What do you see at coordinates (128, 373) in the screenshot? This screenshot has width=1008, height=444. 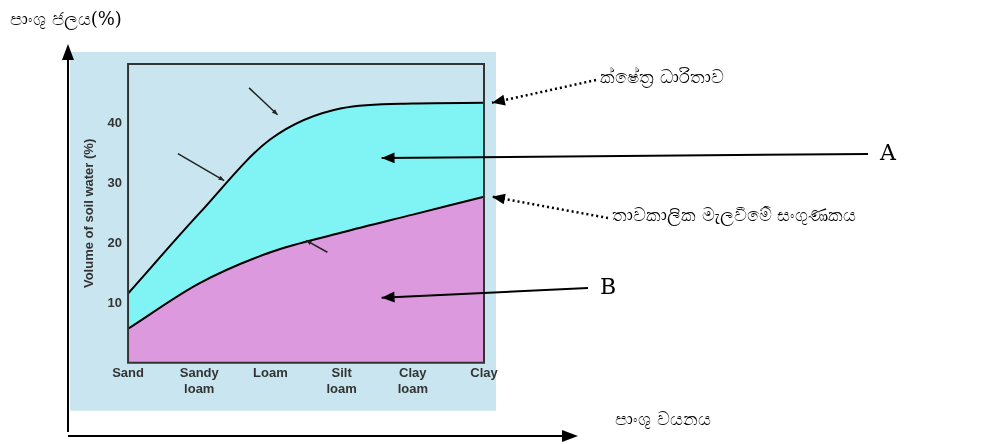 I see `x-tick-label: Sand` at bounding box center [128, 373].